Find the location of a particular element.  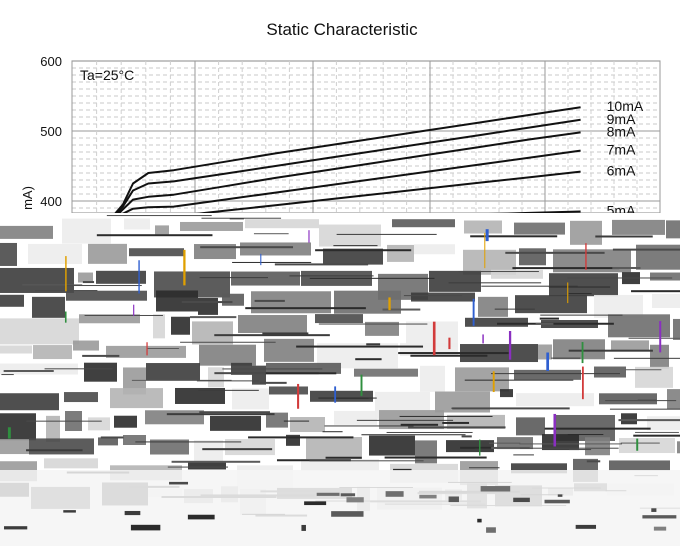

y-tick-label: 500 is located at coordinates (51, 131).